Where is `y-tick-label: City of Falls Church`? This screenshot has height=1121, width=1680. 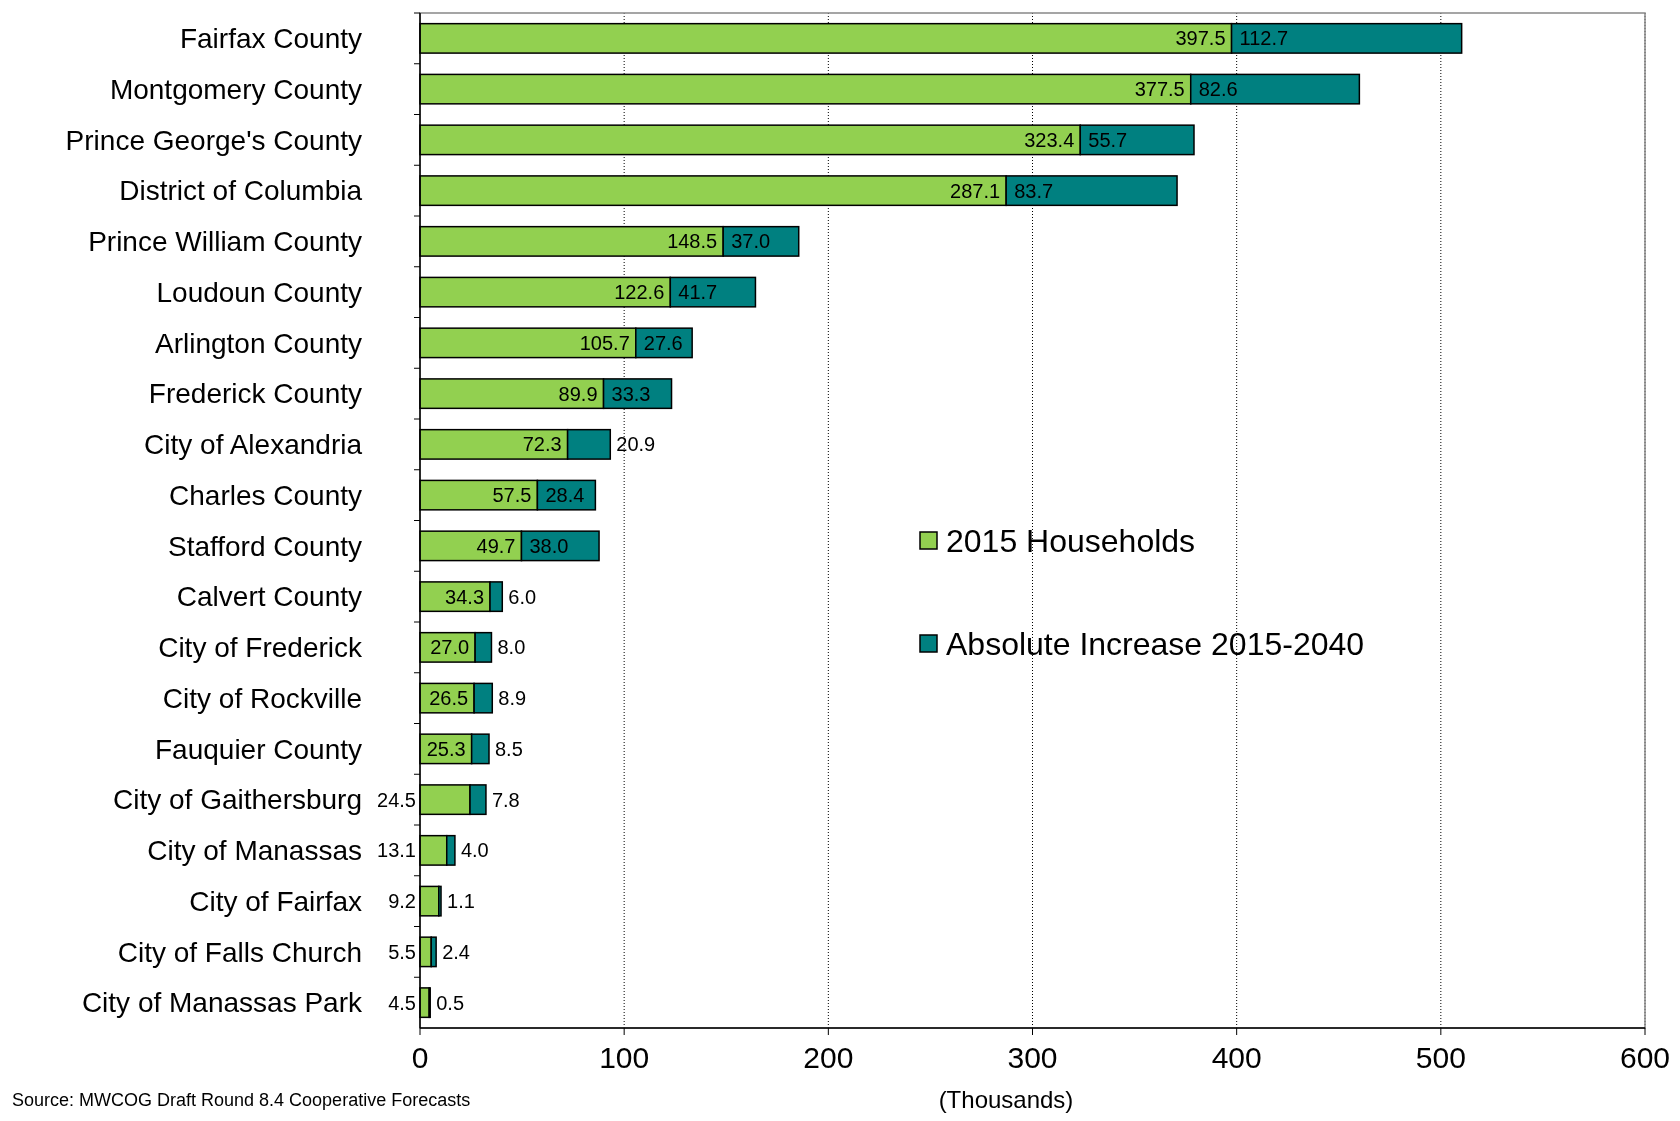 y-tick-label: City of Falls Church is located at coordinates (239, 952).